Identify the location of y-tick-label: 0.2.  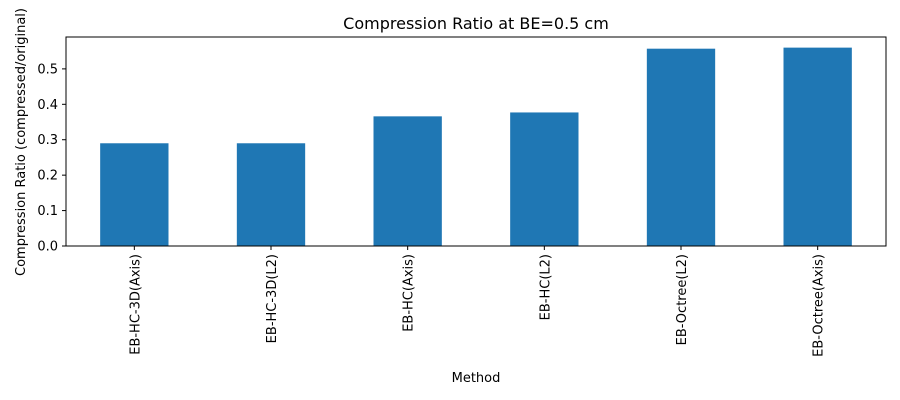
(47, 176).